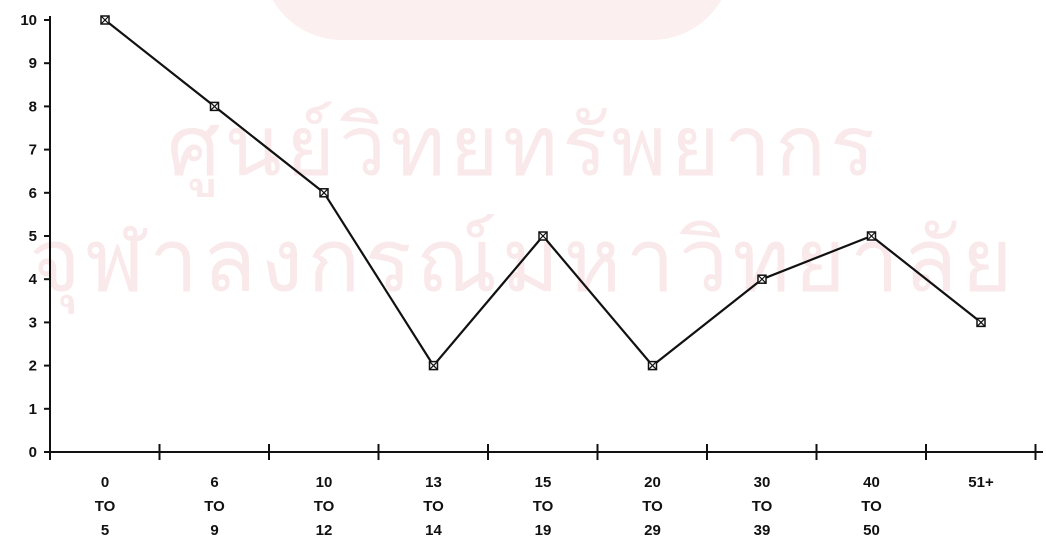 The height and width of the screenshot is (546, 1046). I want to click on x-tick-label-line: 29, so click(652, 530).